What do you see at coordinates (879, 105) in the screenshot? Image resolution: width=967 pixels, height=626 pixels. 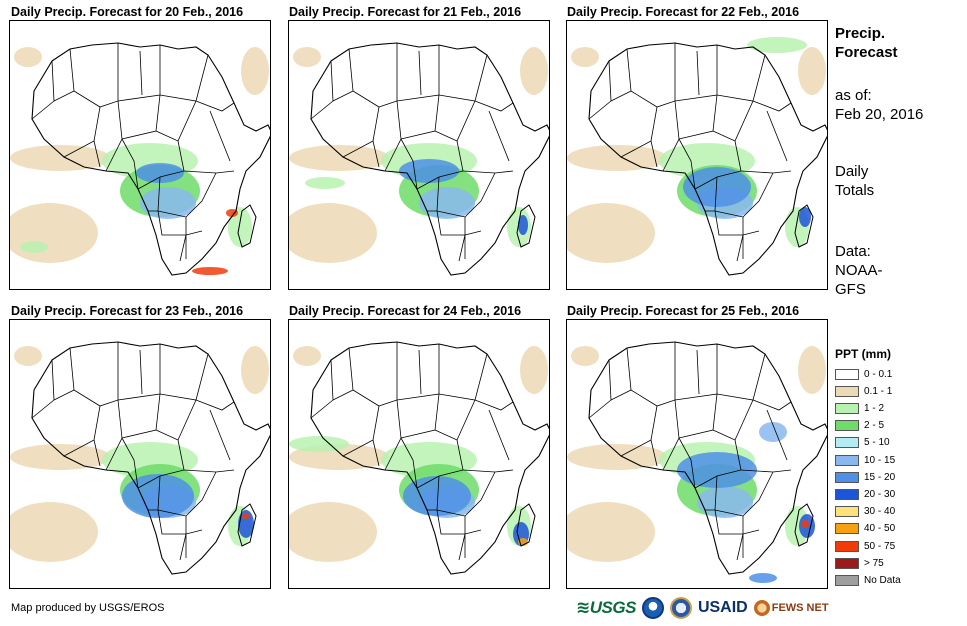 I see `as-of-block: as of: Feb 20, 2016` at bounding box center [879, 105].